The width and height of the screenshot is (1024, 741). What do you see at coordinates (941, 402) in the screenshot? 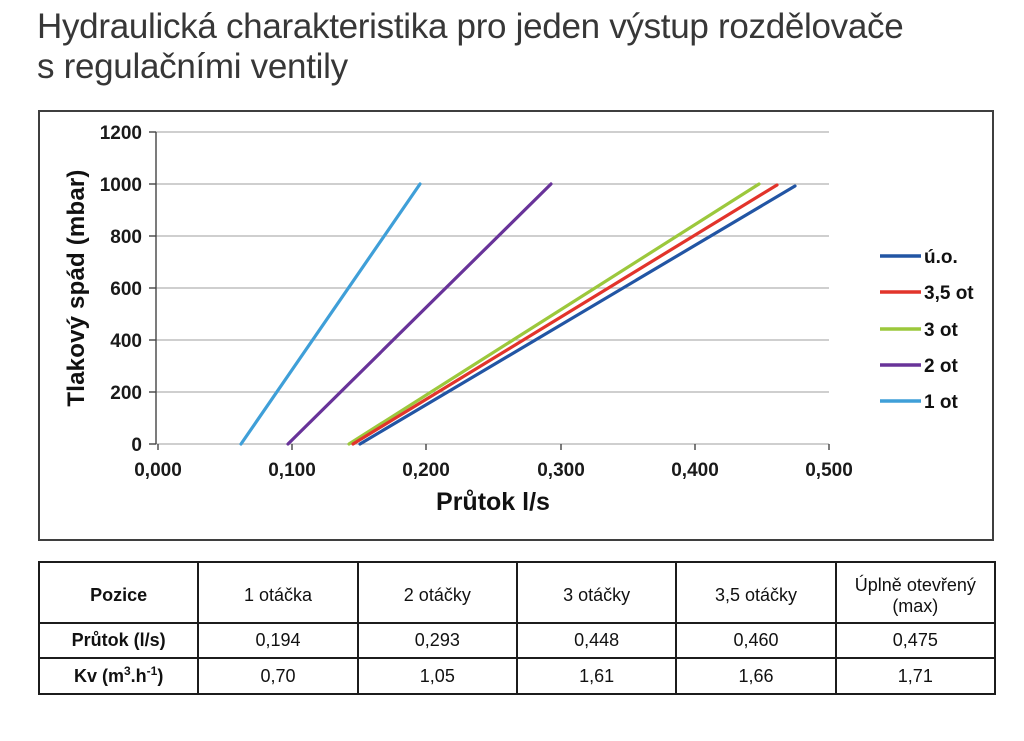
I see `svg-text: 1 ot` at bounding box center [941, 402].